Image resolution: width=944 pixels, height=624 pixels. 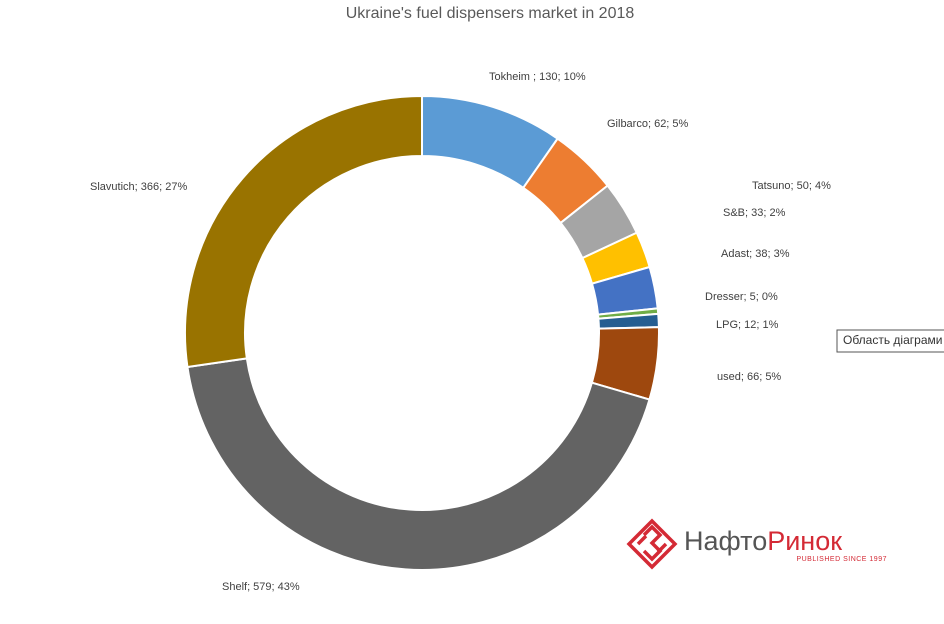 What do you see at coordinates (261, 587) in the screenshot?
I see `data-label: Shelf; 579; 43%` at bounding box center [261, 587].